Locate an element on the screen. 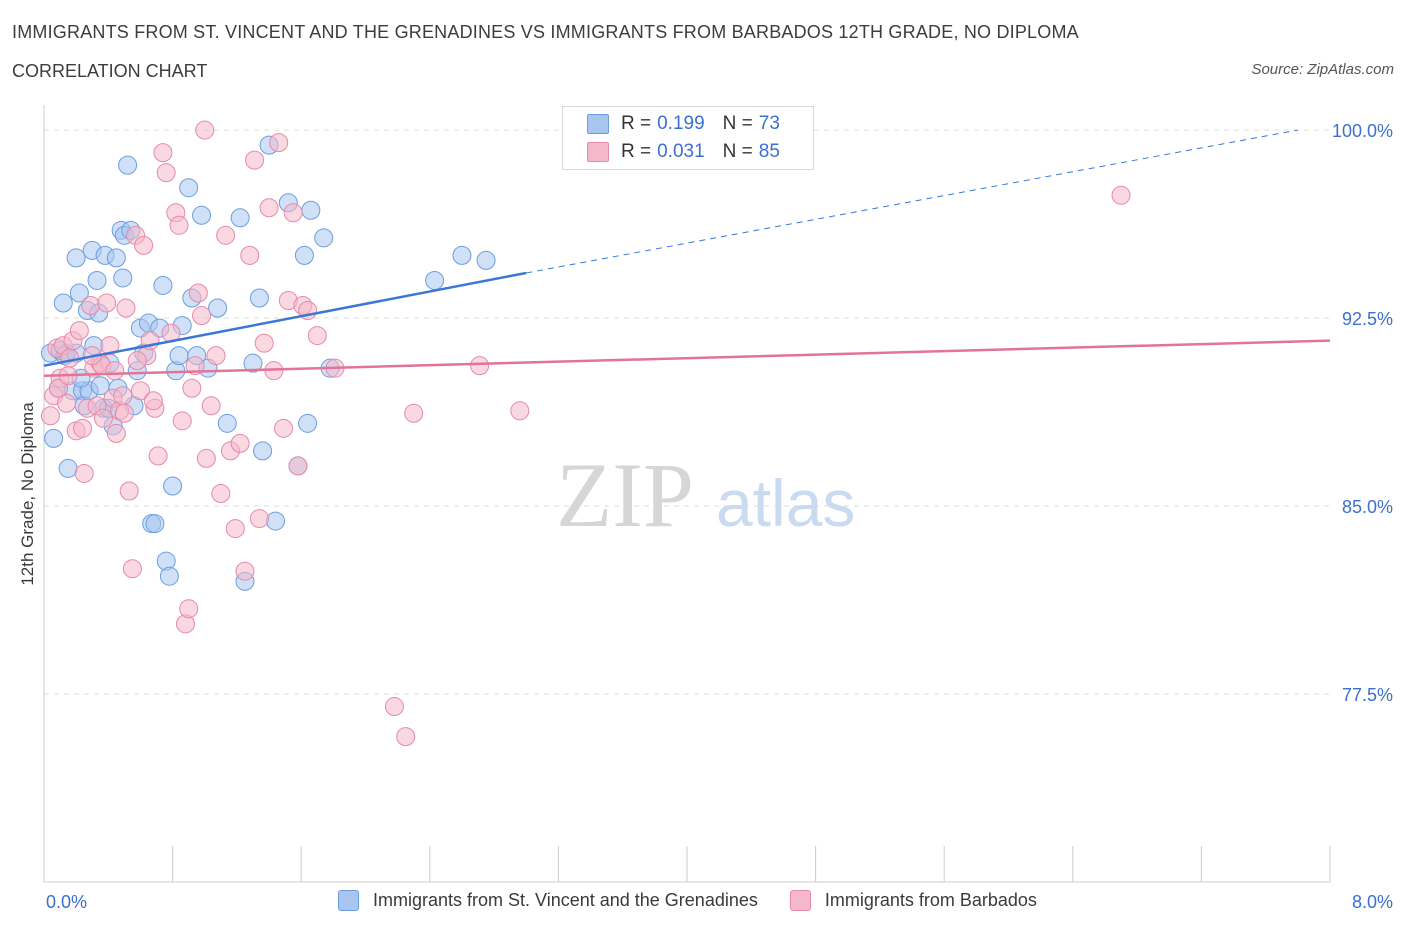  trend-line-pink is located at coordinates (687, 358).